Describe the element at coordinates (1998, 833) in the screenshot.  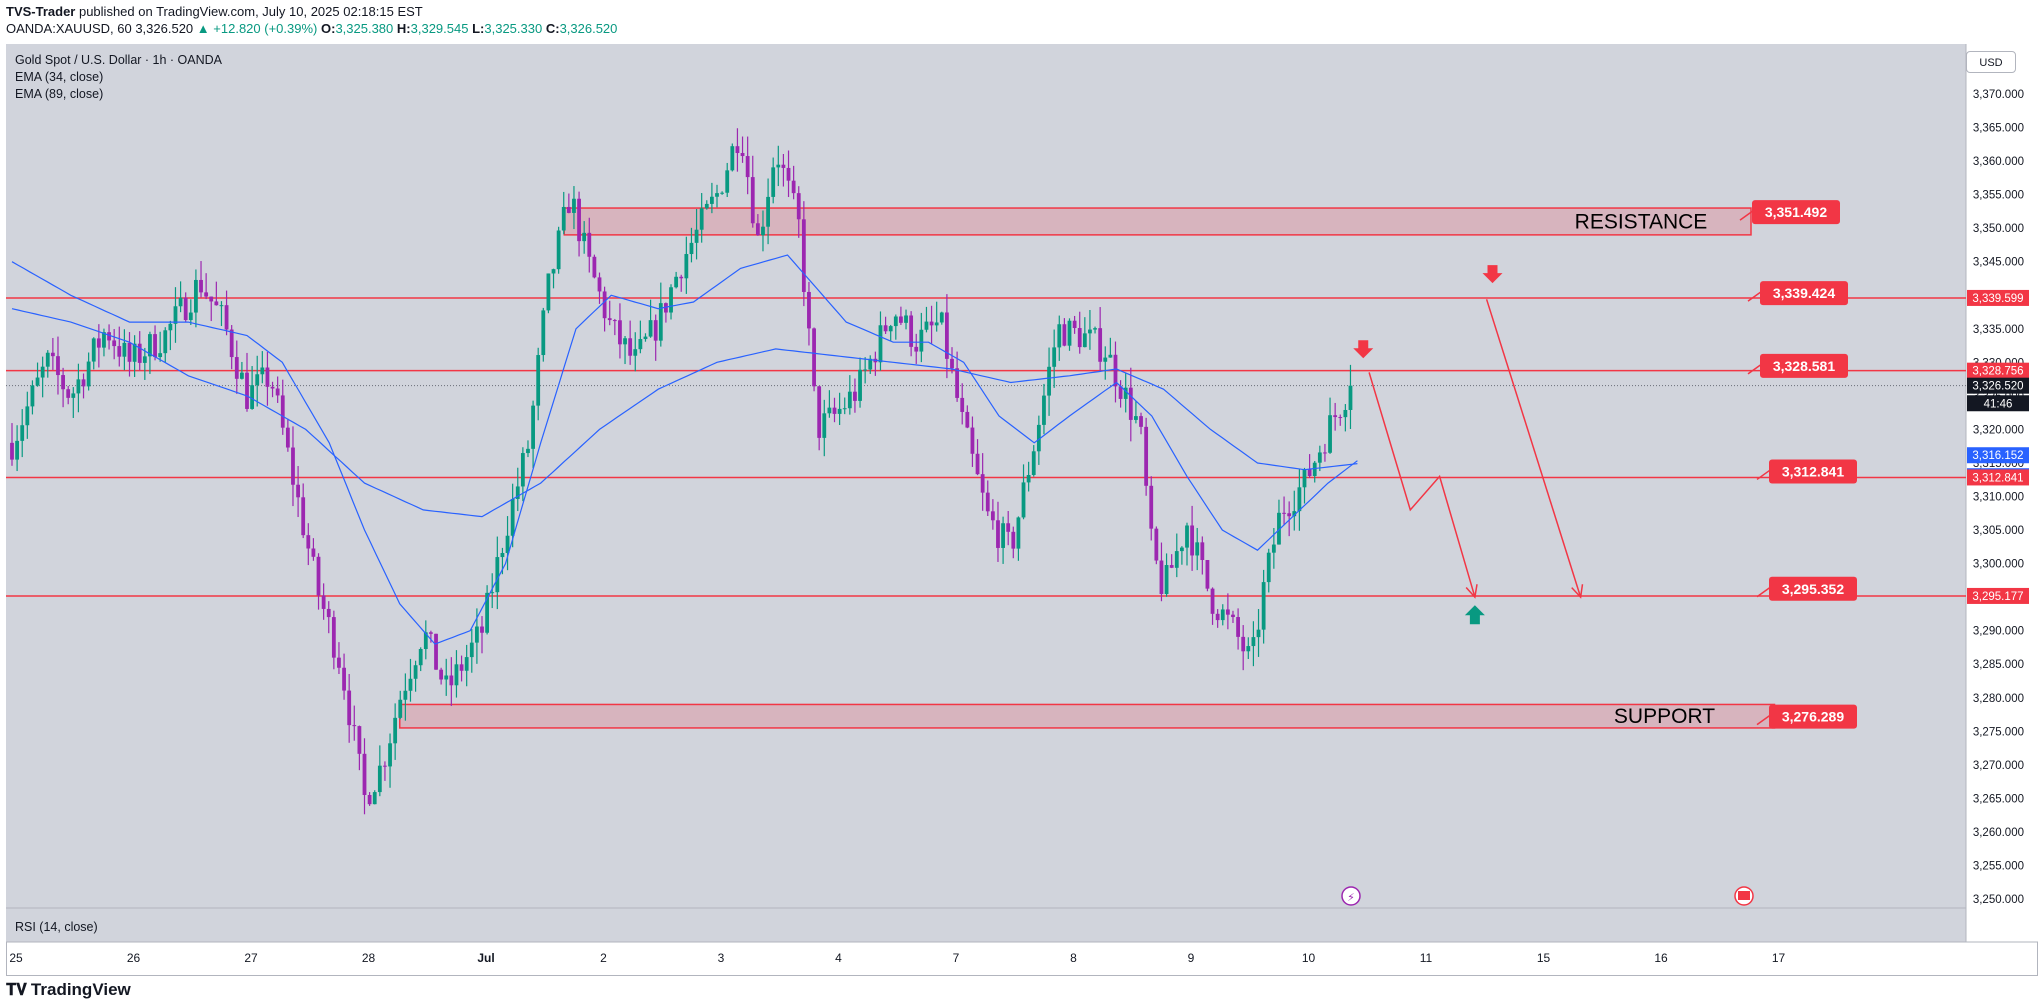
I see `y-tick-label: 3,260.000` at that location.